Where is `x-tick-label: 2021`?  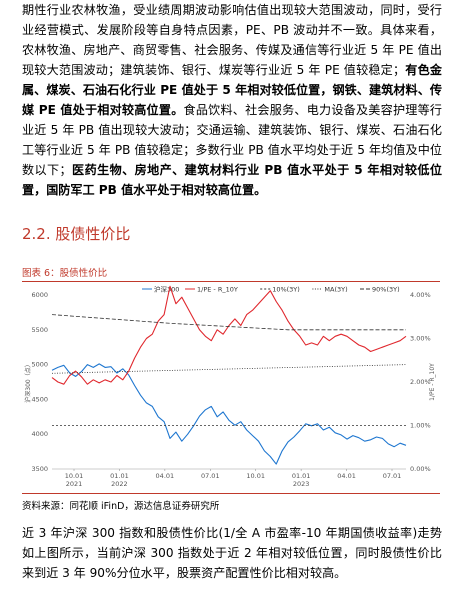
x-tick-label: 2021 is located at coordinates (74, 484).